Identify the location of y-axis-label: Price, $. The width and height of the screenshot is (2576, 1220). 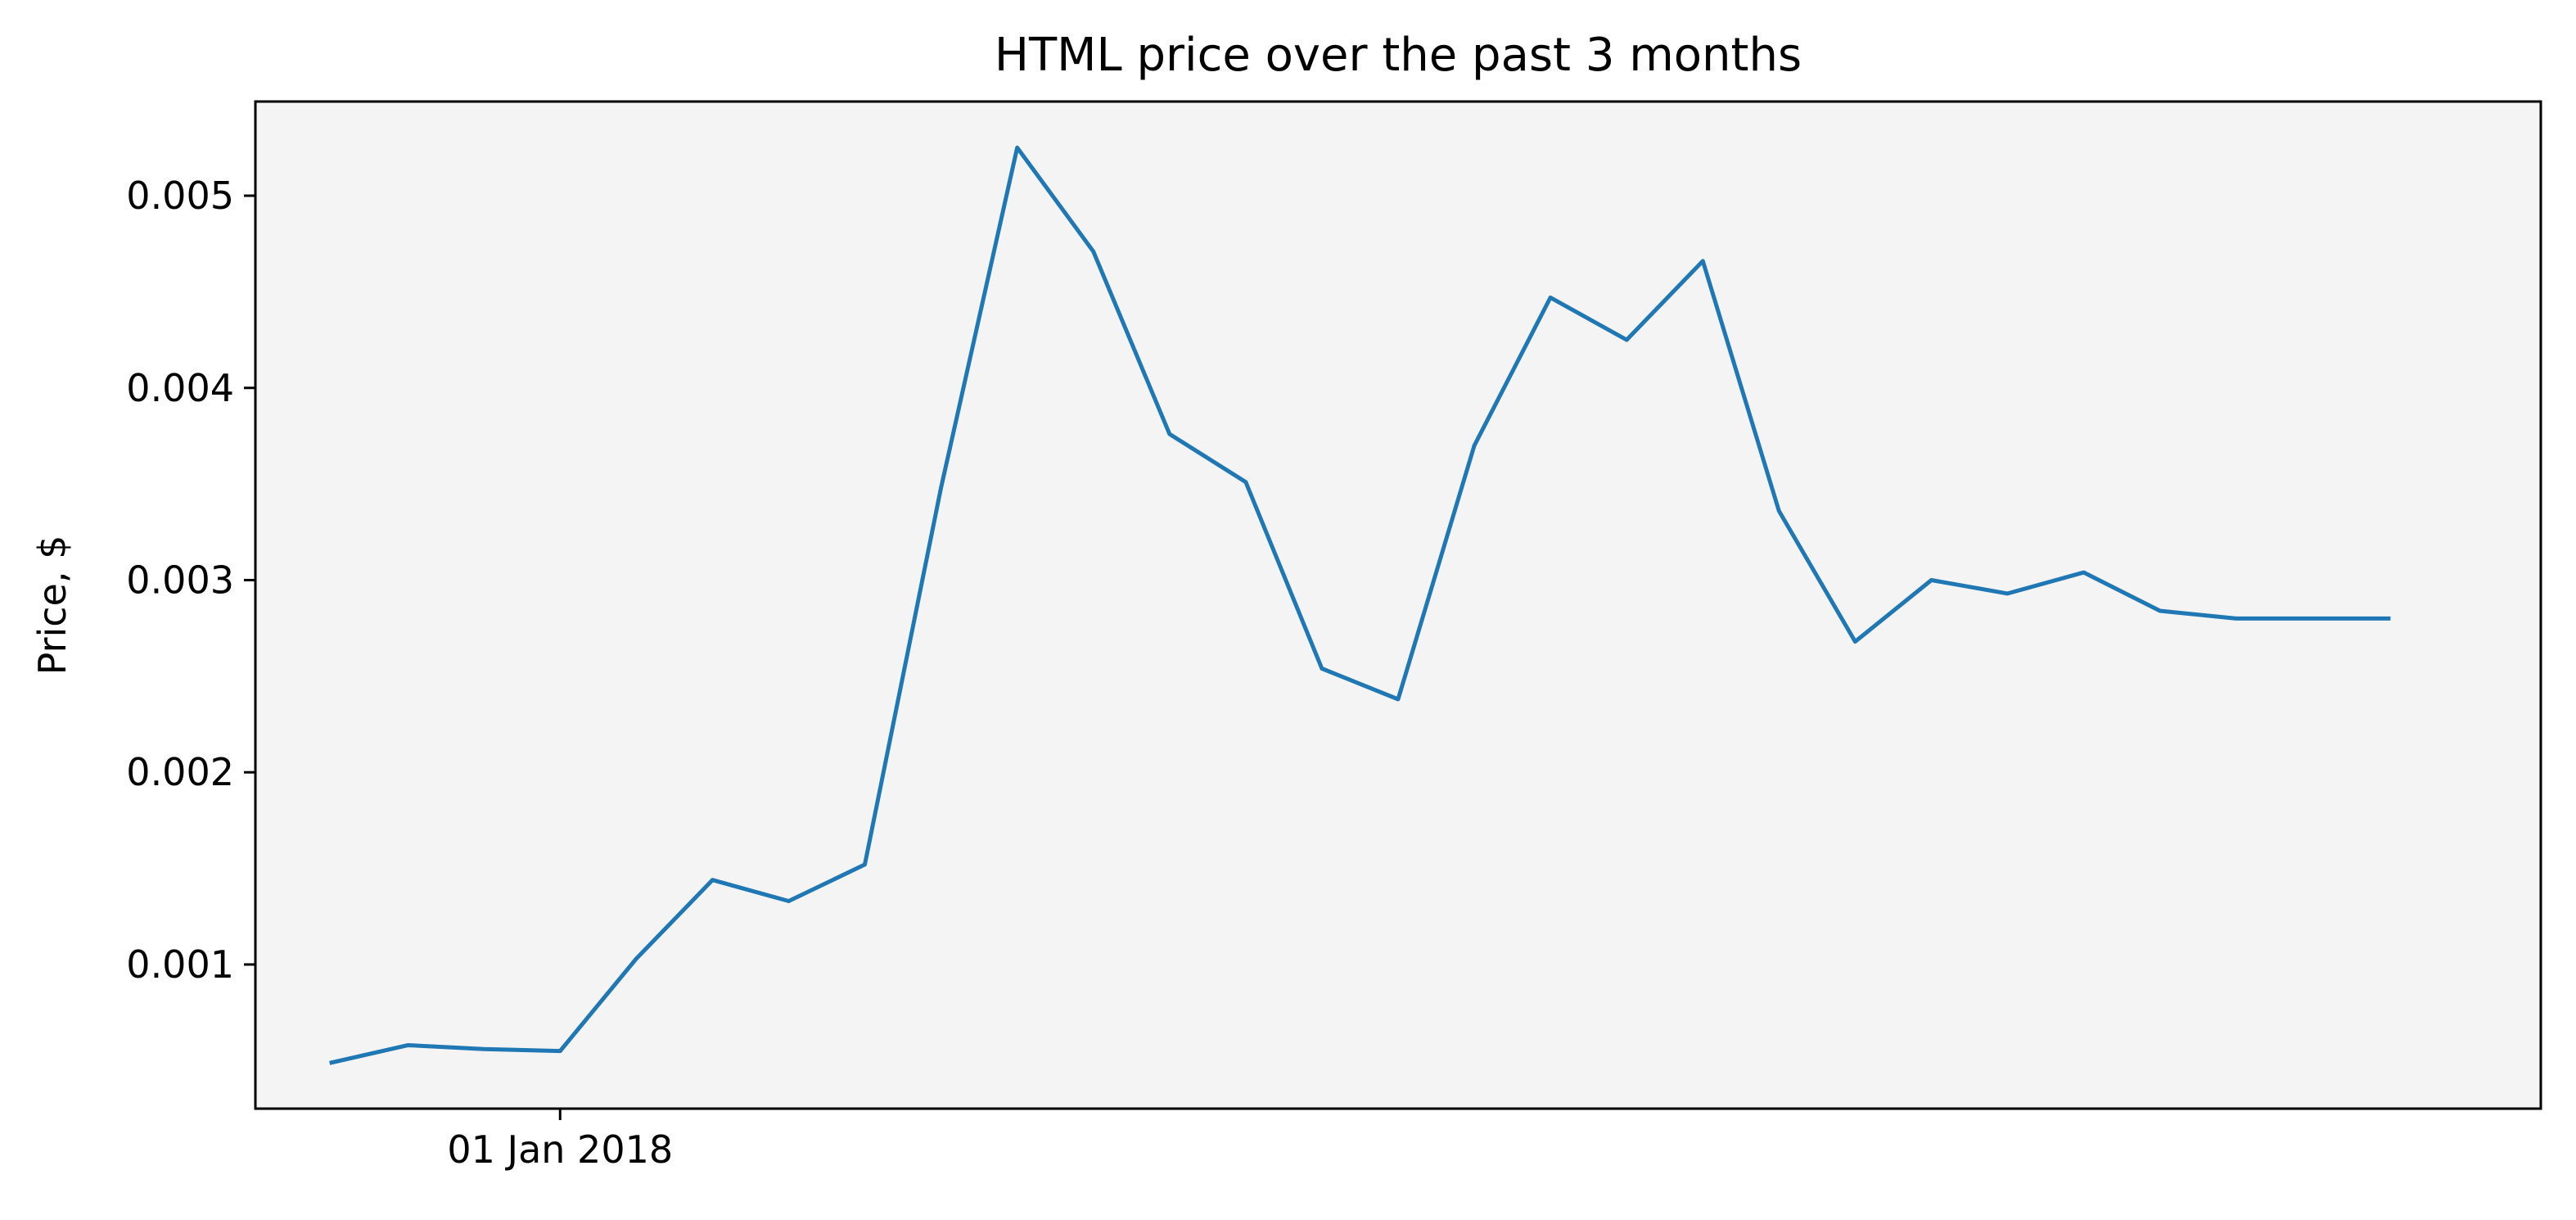
(52, 605).